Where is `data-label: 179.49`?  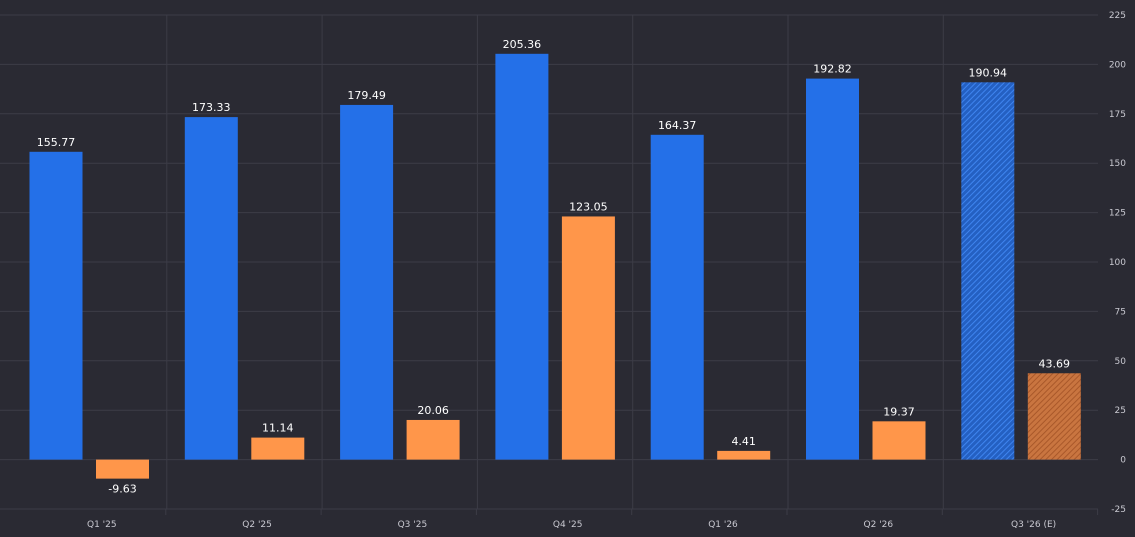
data-label: 179.49 is located at coordinates (366, 95).